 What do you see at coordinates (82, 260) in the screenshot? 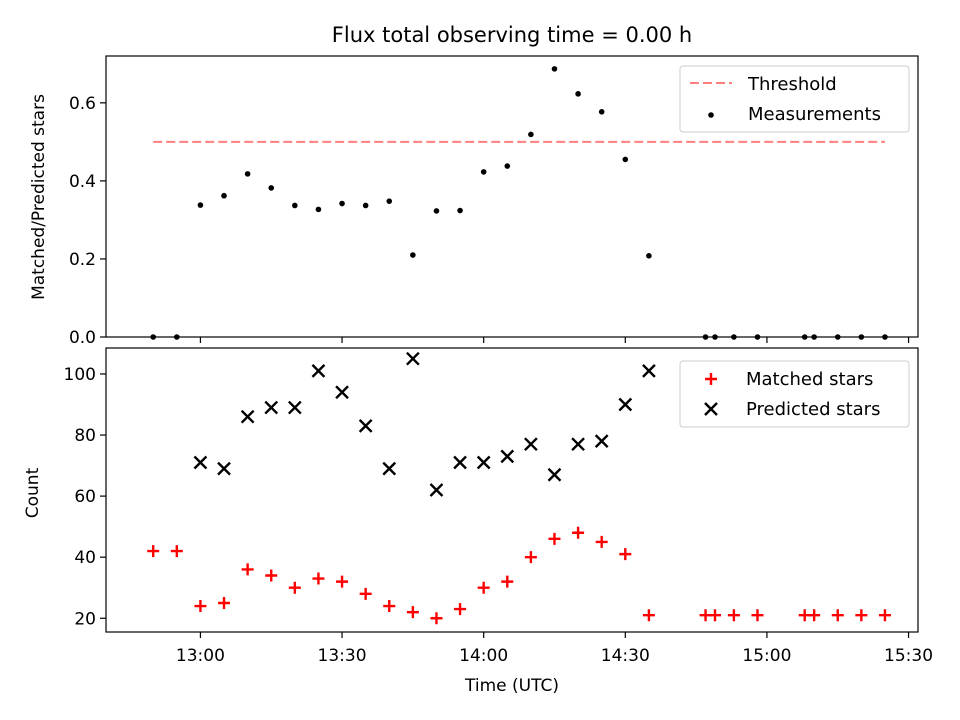
I see `ratio-y-tick-label: 0.2` at bounding box center [82, 260].